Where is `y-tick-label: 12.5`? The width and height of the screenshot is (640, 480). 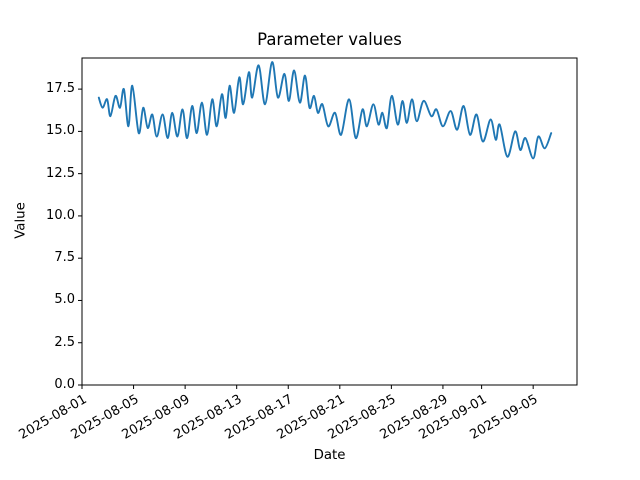
y-tick-label: 12.5 is located at coordinates (60, 173).